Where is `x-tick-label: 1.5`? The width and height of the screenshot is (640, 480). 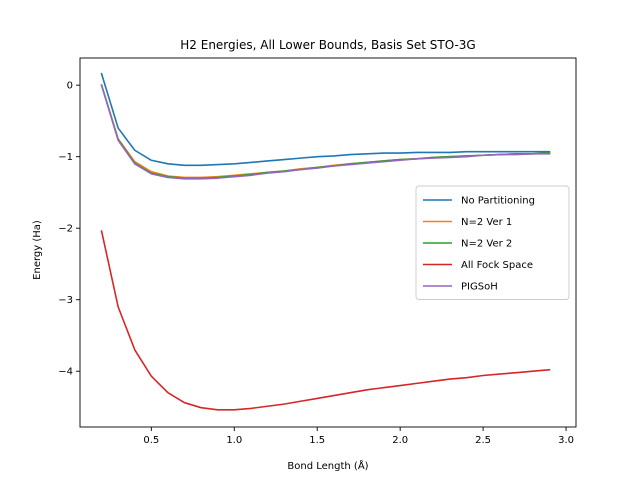
x-tick-label: 1.5 is located at coordinates (317, 440).